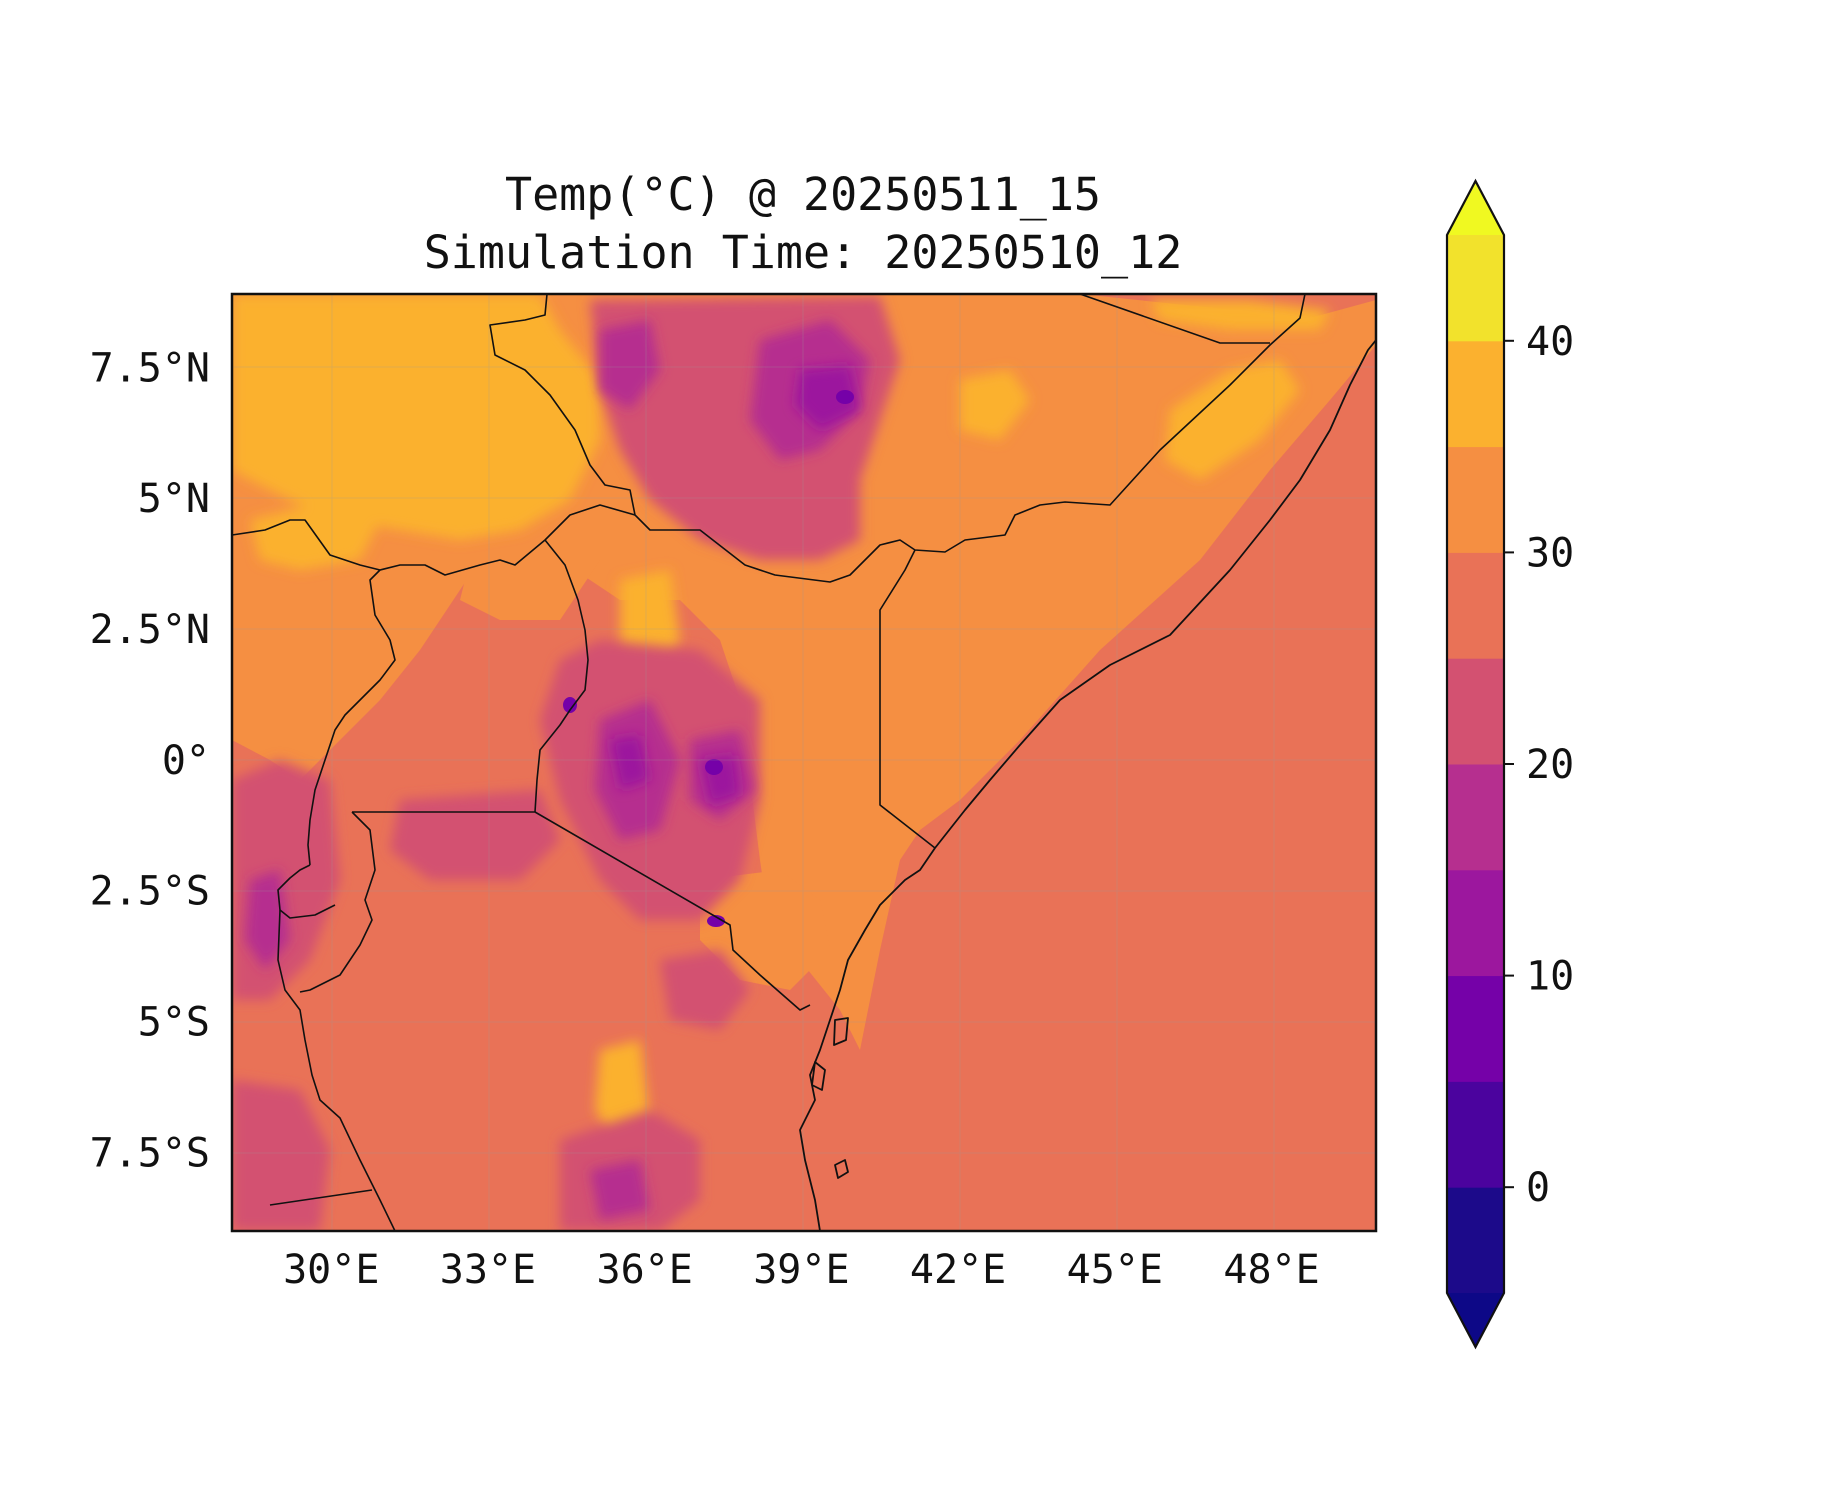 The height and width of the screenshot is (1500, 1833). Describe the element at coordinates (150, 892) in the screenshot. I see `y-tick-label: 2.5°S` at that location.